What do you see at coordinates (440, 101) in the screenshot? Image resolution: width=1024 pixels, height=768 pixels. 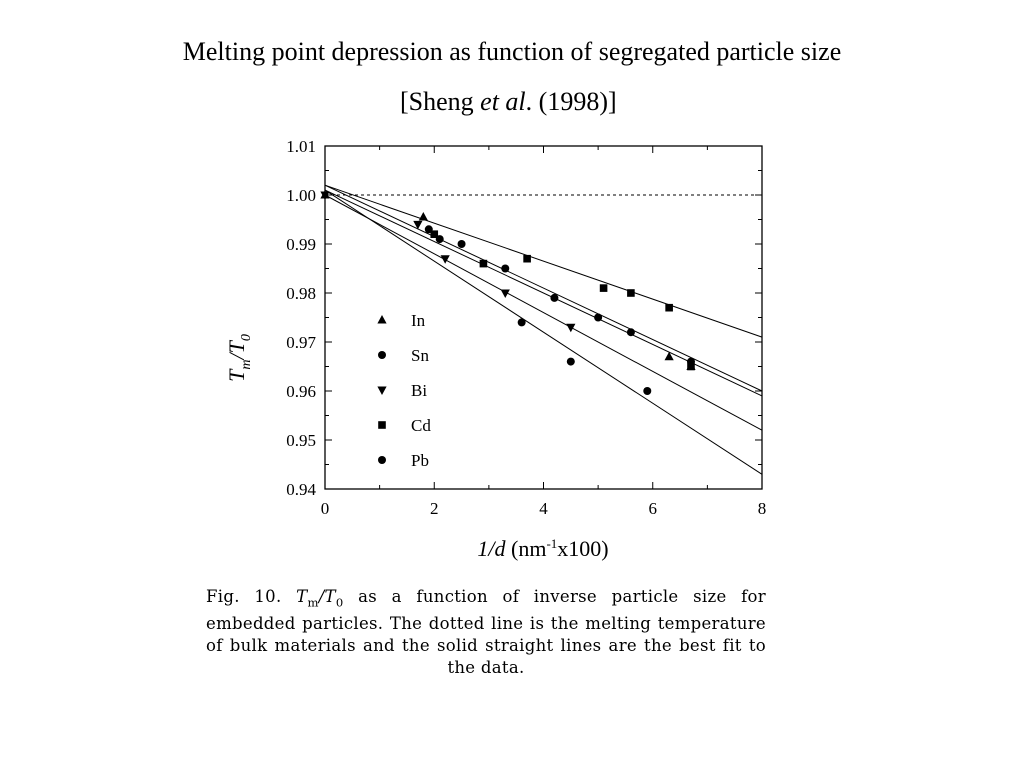 I see `citation-author: [Sheng` at bounding box center [440, 101].